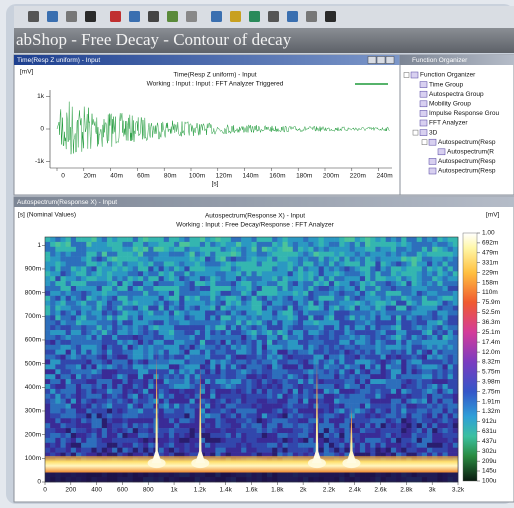 The height and width of the screenshot is (508, 514). What do you see at coordinates (390, 60) in the screenshot?
I see `close-button` at bounding box center [390, 60].